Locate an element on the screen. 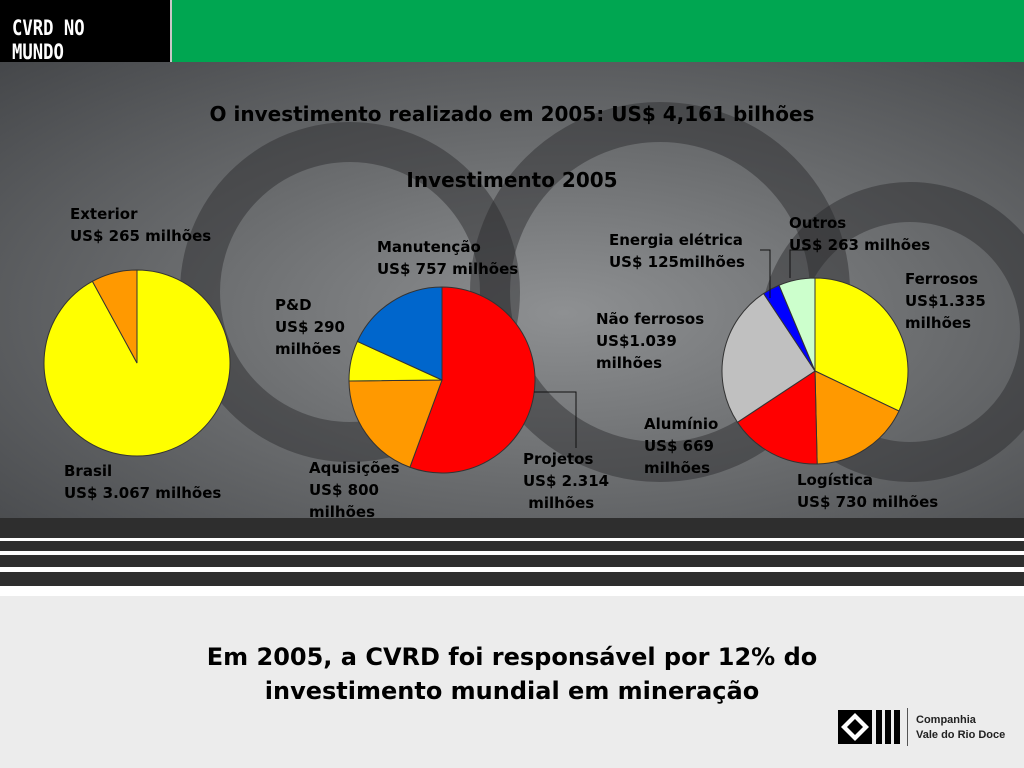 Image resolution: width=1024 pixels, height=768 pixels. label-manutencao: Manutenção US$ 757 milhões is located at coordinates (448, 258).